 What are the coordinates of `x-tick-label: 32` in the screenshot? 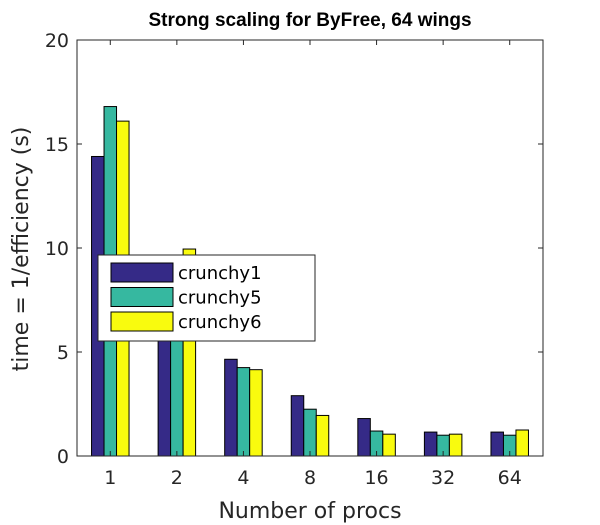 It's located at (443, 478).